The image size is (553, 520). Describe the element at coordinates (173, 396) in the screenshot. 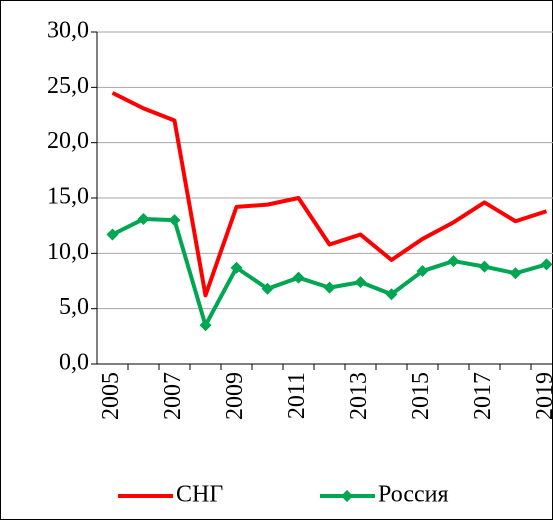

I see `x-tick-label: 2007` at that location.